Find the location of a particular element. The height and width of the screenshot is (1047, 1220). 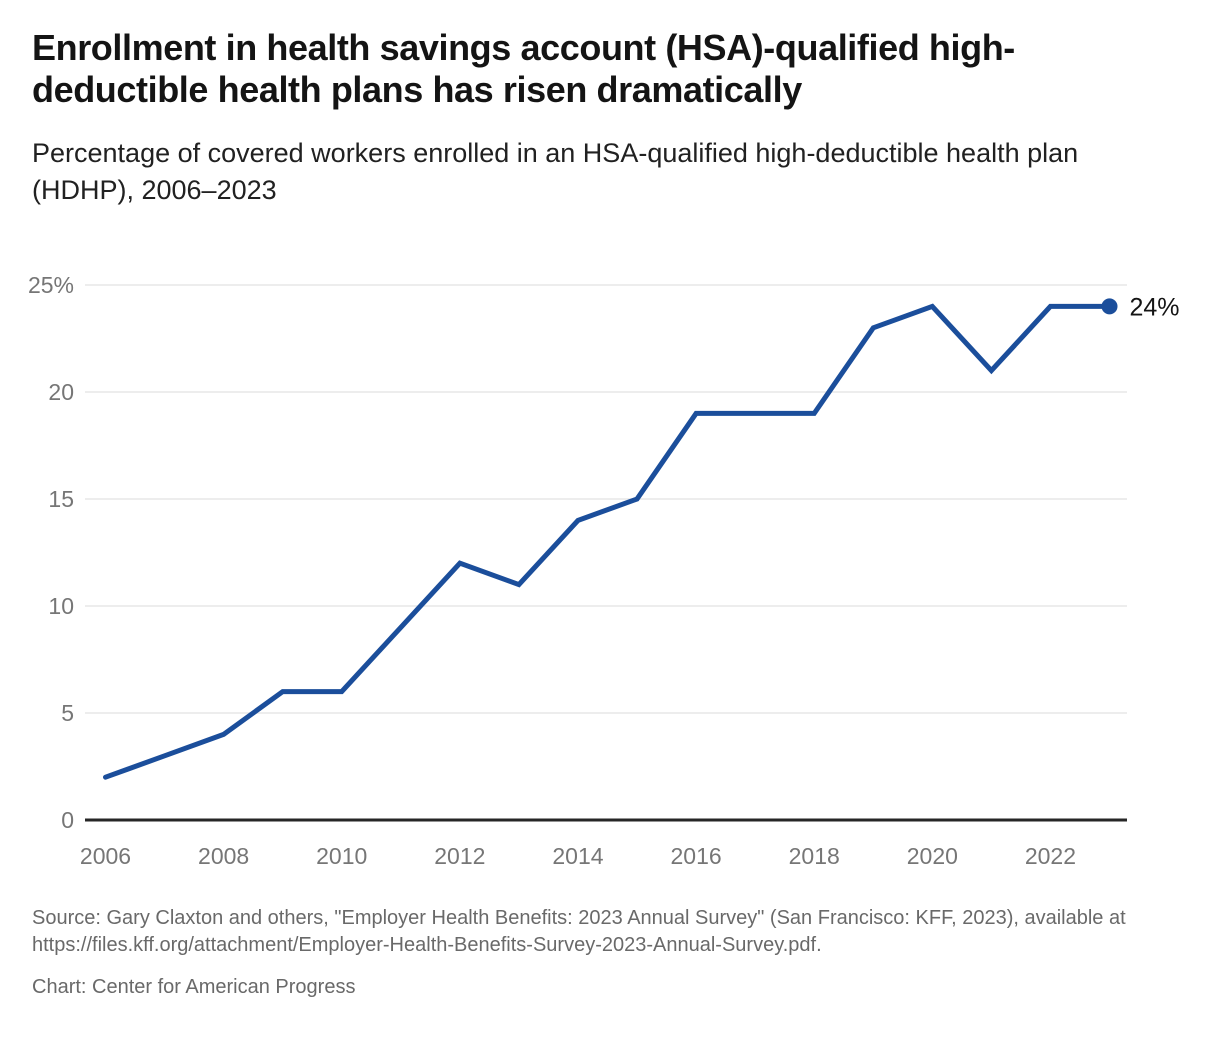

y-axis-tick-label: 20 is located at coordinates (61, 392).